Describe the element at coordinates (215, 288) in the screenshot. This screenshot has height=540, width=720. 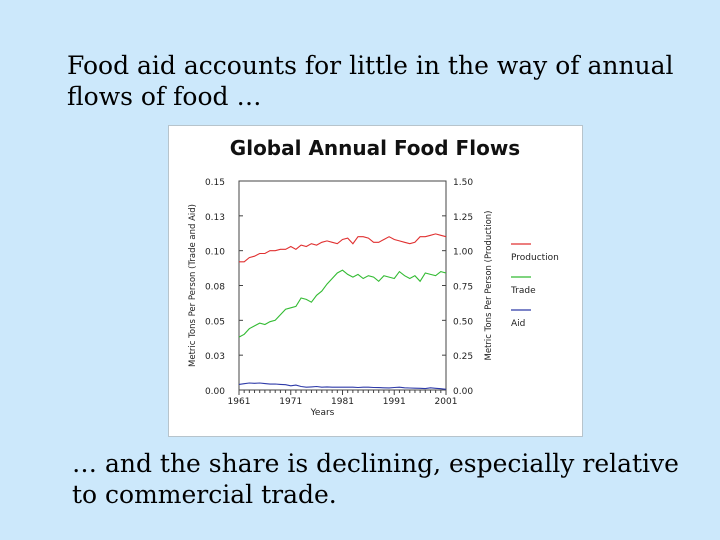
I see `left-tick-label: 0.08` at that location.